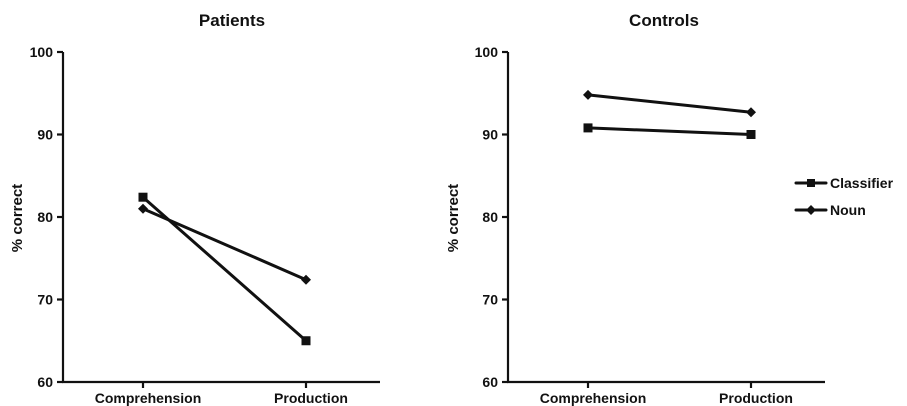  What do you see at coordinates (664, 20) in the screenshot?
I see `chart-title: Controls` at bounding box center [664, 20].